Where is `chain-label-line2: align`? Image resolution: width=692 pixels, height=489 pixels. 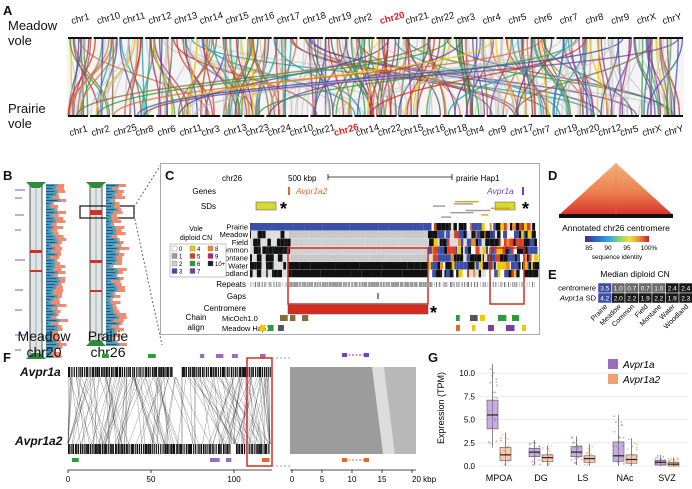 chain-label-line2: align is located at coordinates (196, 327).